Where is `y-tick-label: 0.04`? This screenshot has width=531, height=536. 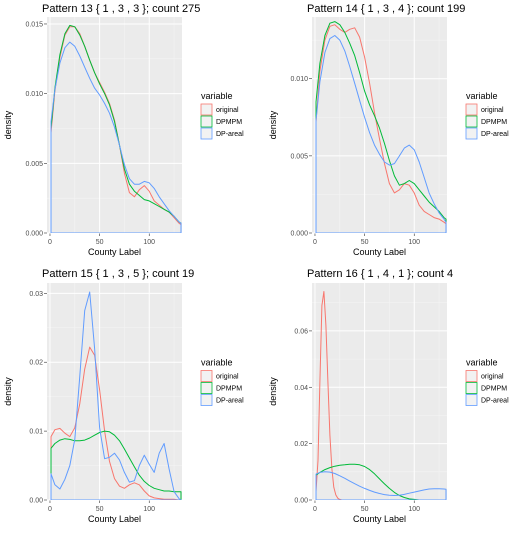
y-tick-label: 0.04 is located at coordinates (301, 388).